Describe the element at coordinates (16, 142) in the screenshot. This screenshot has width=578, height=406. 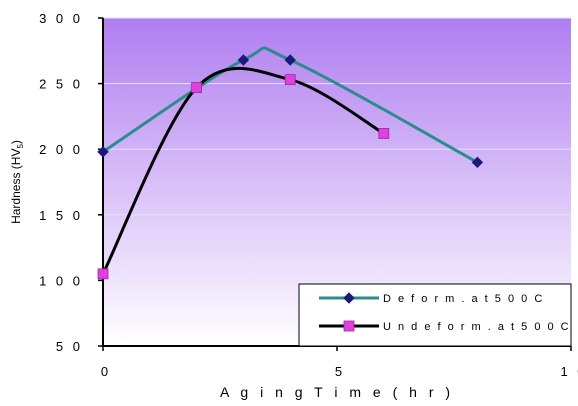
I see `y-axis-title-close: )` at that location.